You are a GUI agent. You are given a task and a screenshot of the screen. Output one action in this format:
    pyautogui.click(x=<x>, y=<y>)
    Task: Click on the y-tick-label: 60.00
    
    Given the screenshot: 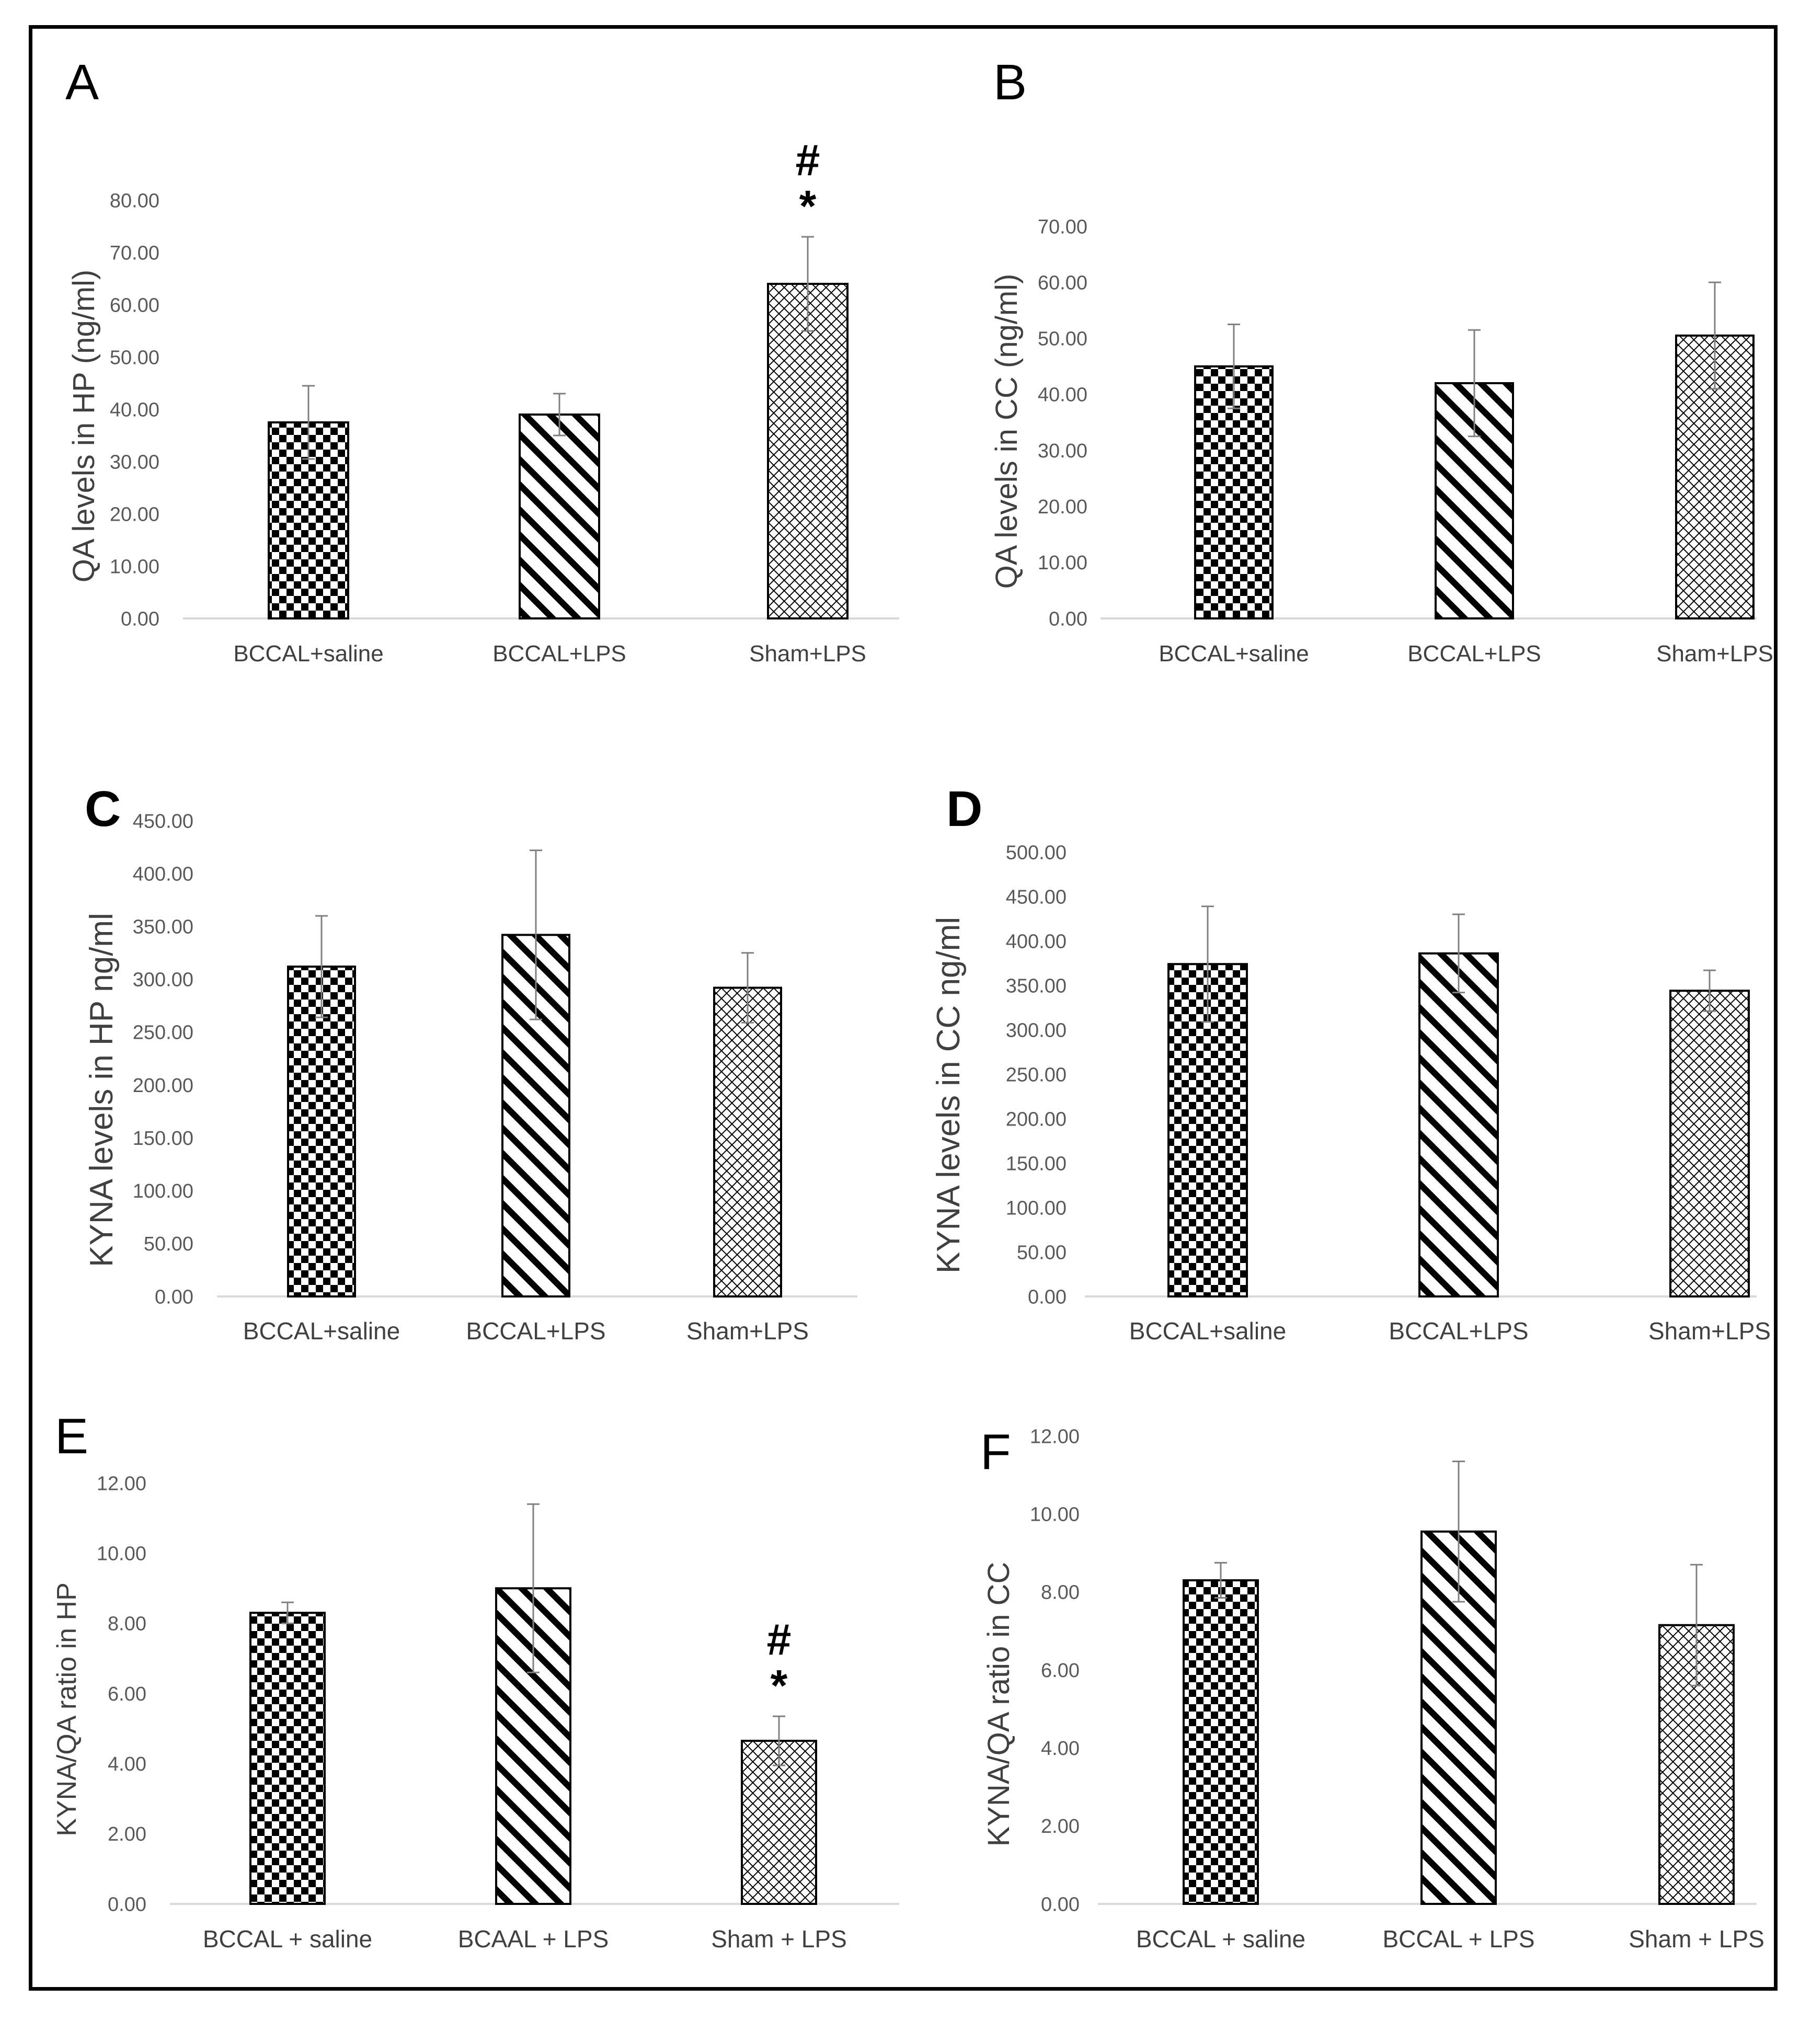 What is the action you would take?
    pyautogui.click(x=1063, y=283)
    